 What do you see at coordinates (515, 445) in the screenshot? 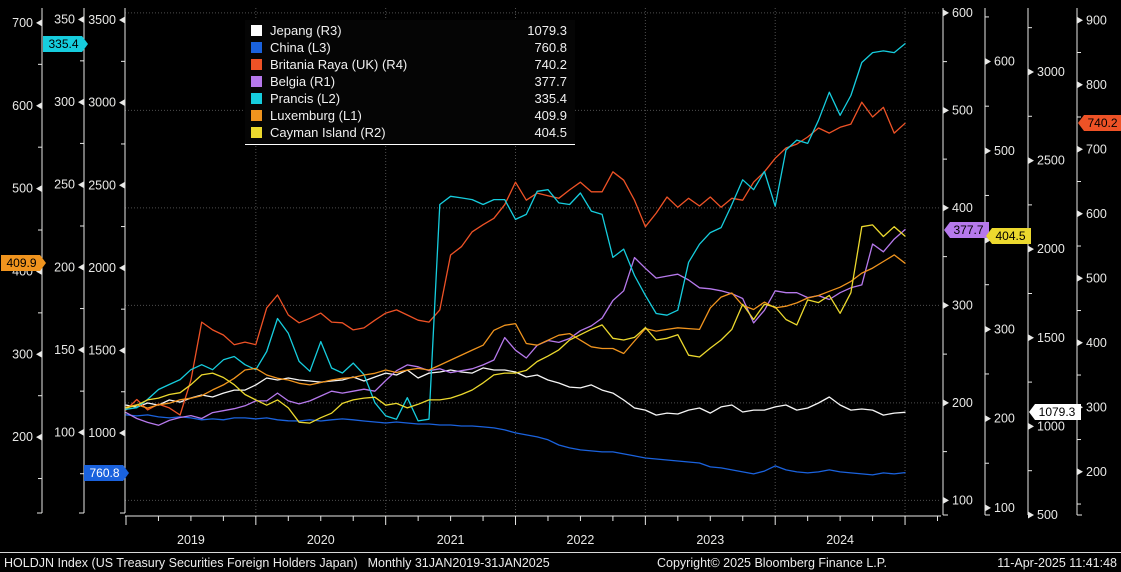
I see `series-line-china` at bounding box center [515, 445].